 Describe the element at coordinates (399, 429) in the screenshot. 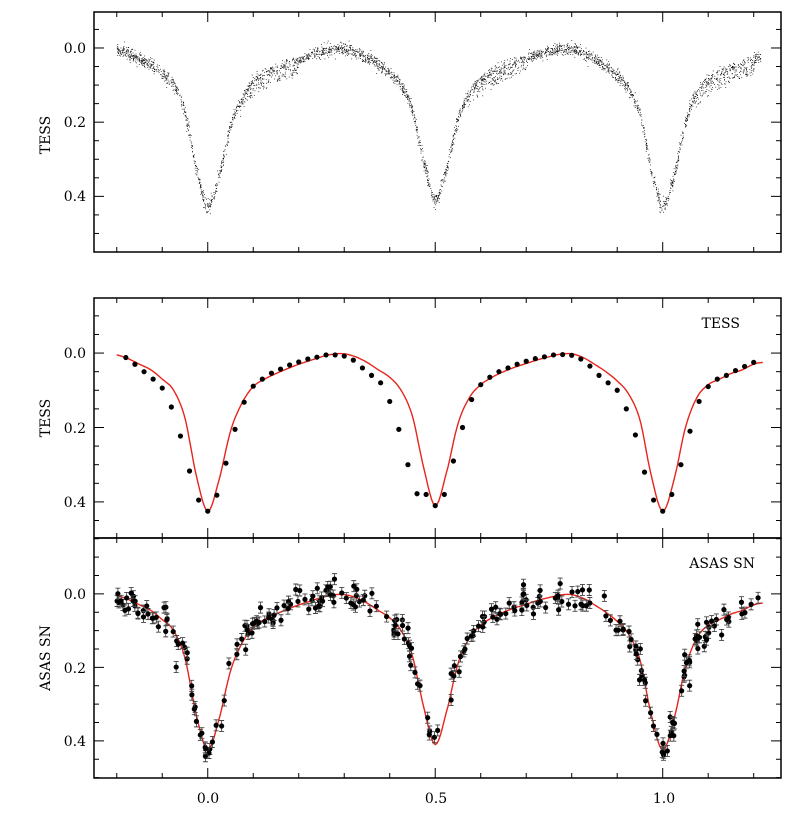

I see `tess-binned-point` at that location.